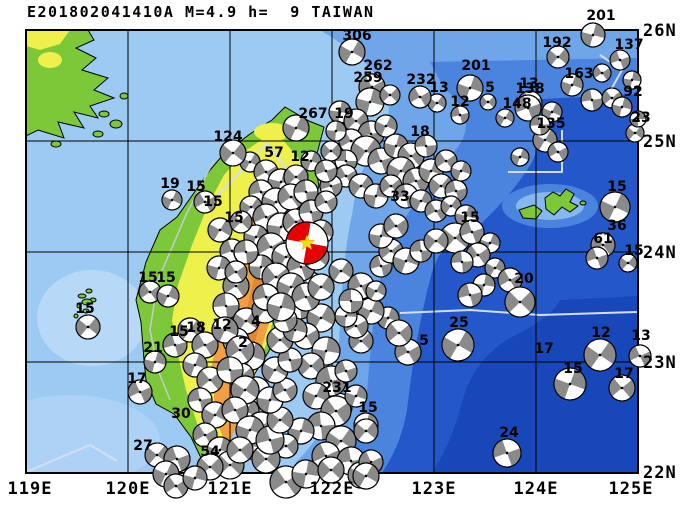  I want to click on depth-label: 232, so click(420, 80).